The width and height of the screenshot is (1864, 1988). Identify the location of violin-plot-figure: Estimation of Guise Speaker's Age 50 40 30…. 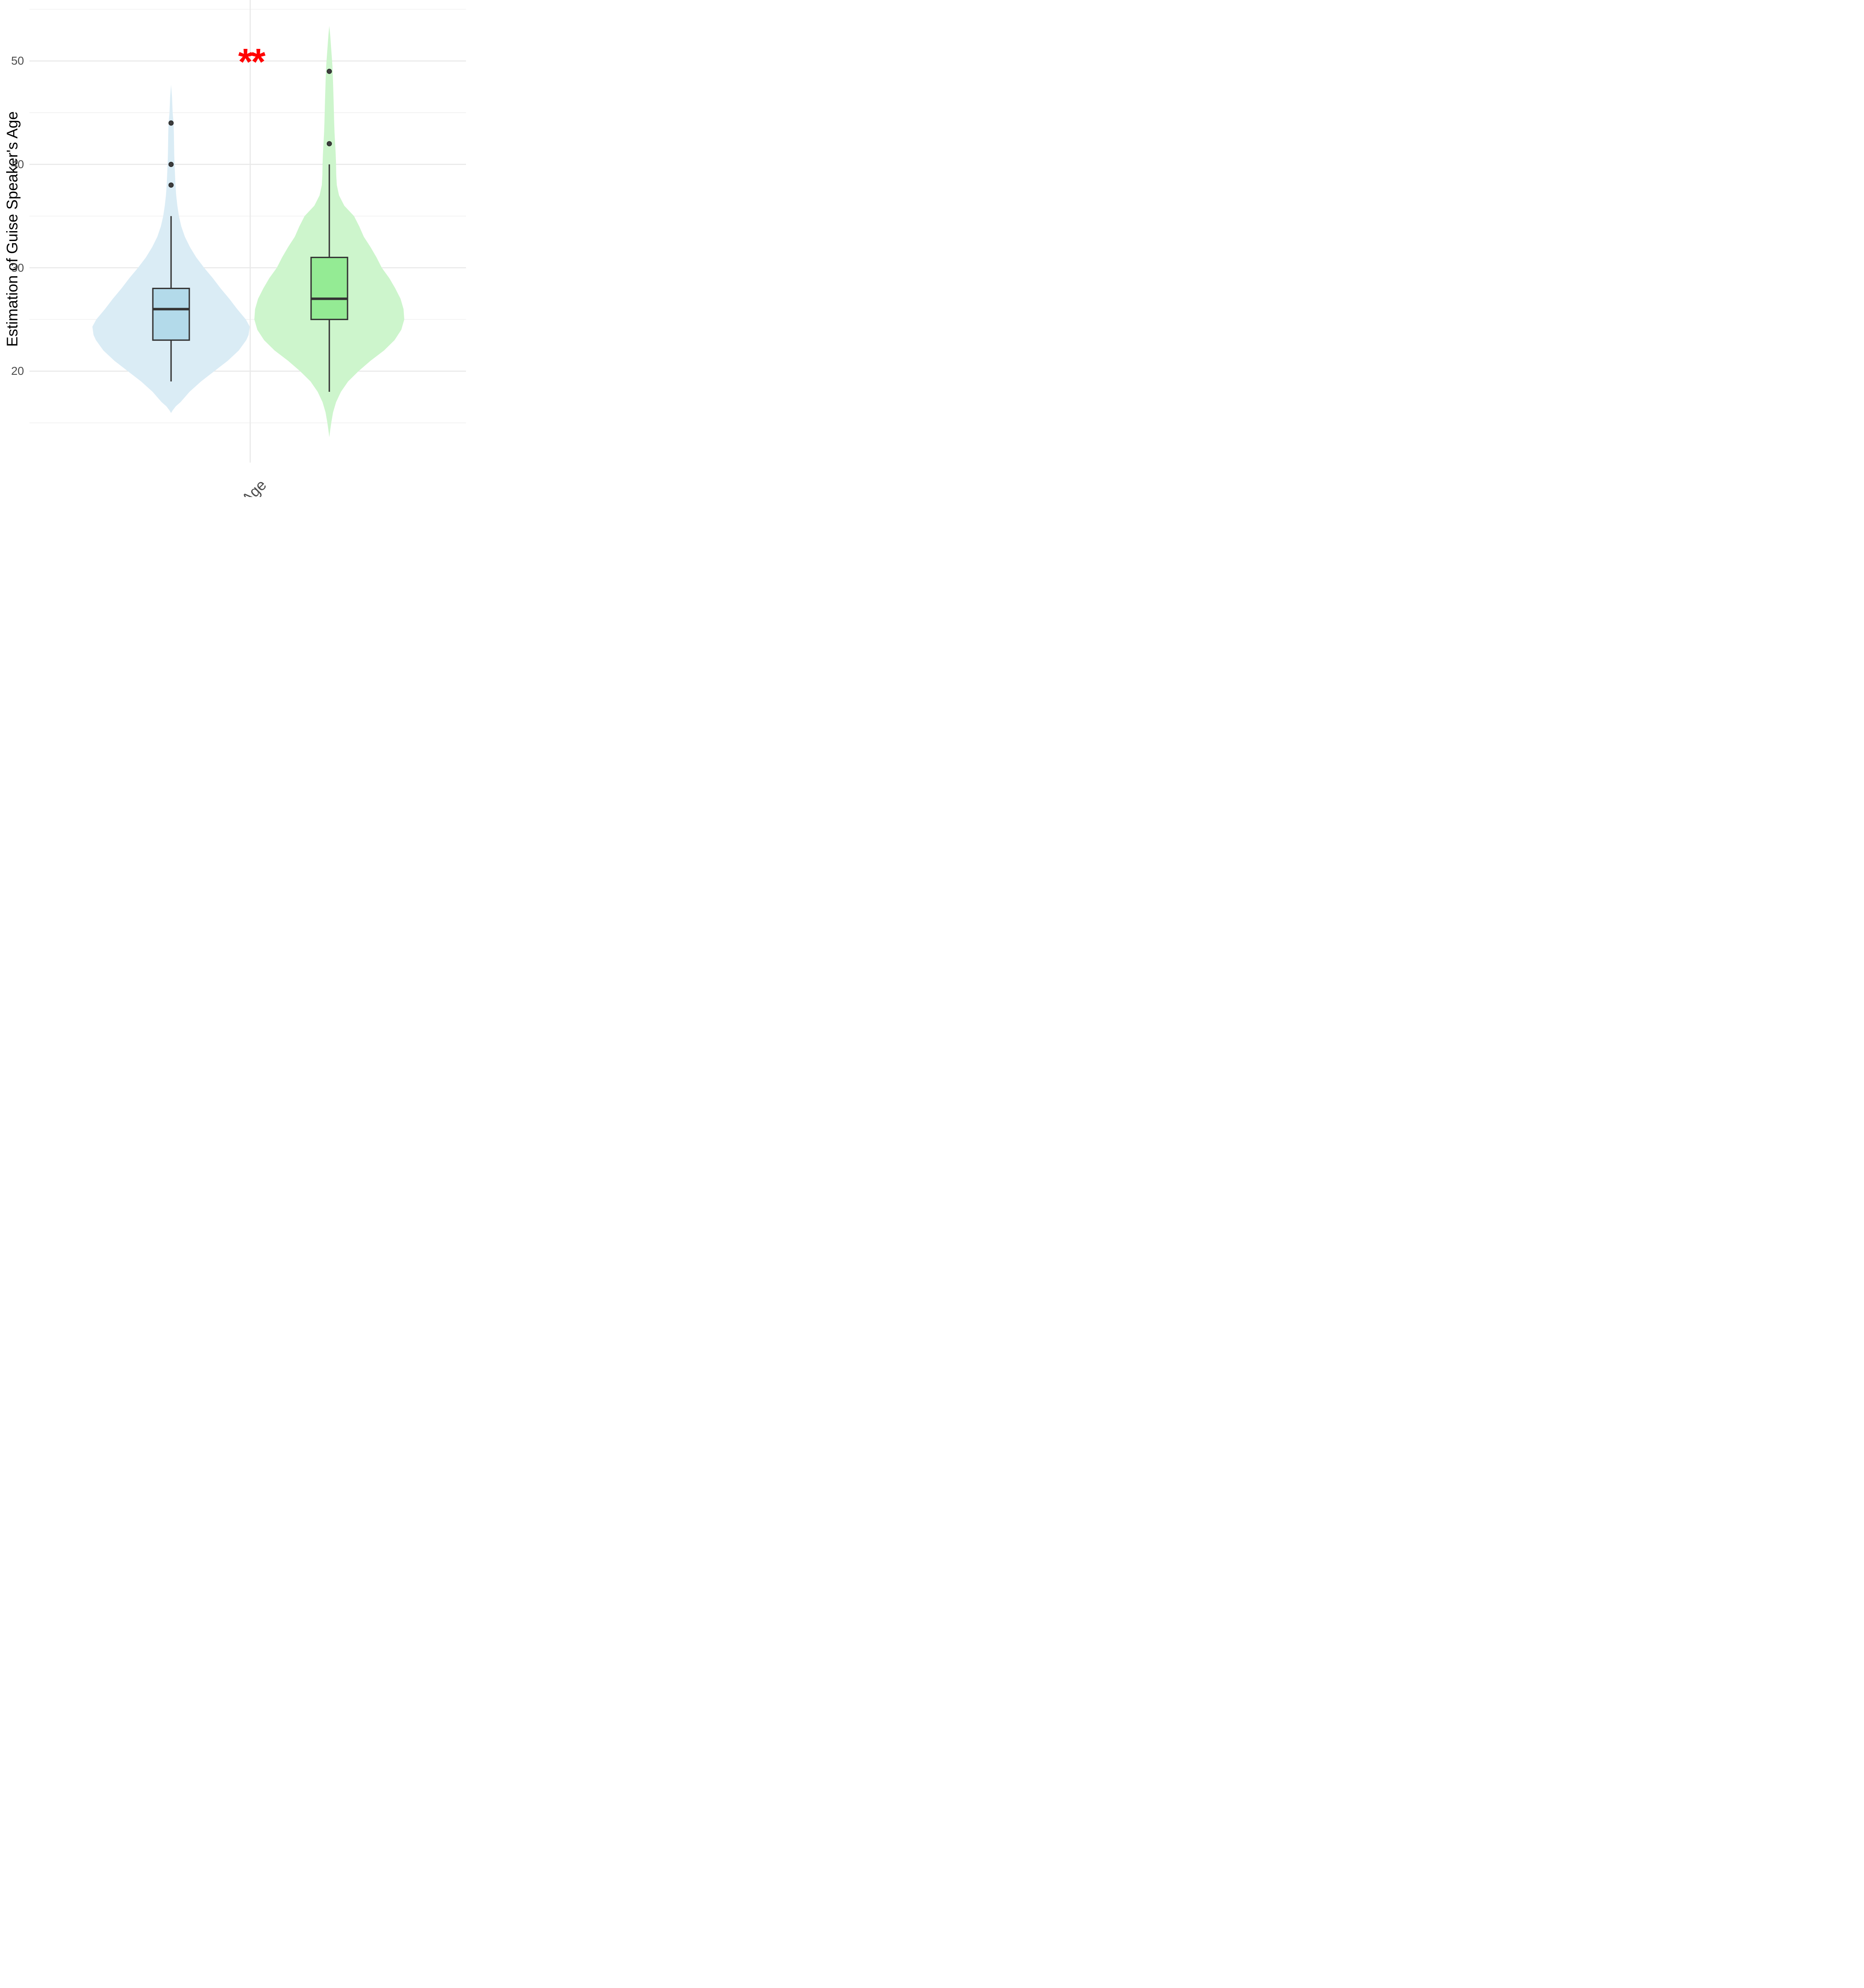
(233, 248).